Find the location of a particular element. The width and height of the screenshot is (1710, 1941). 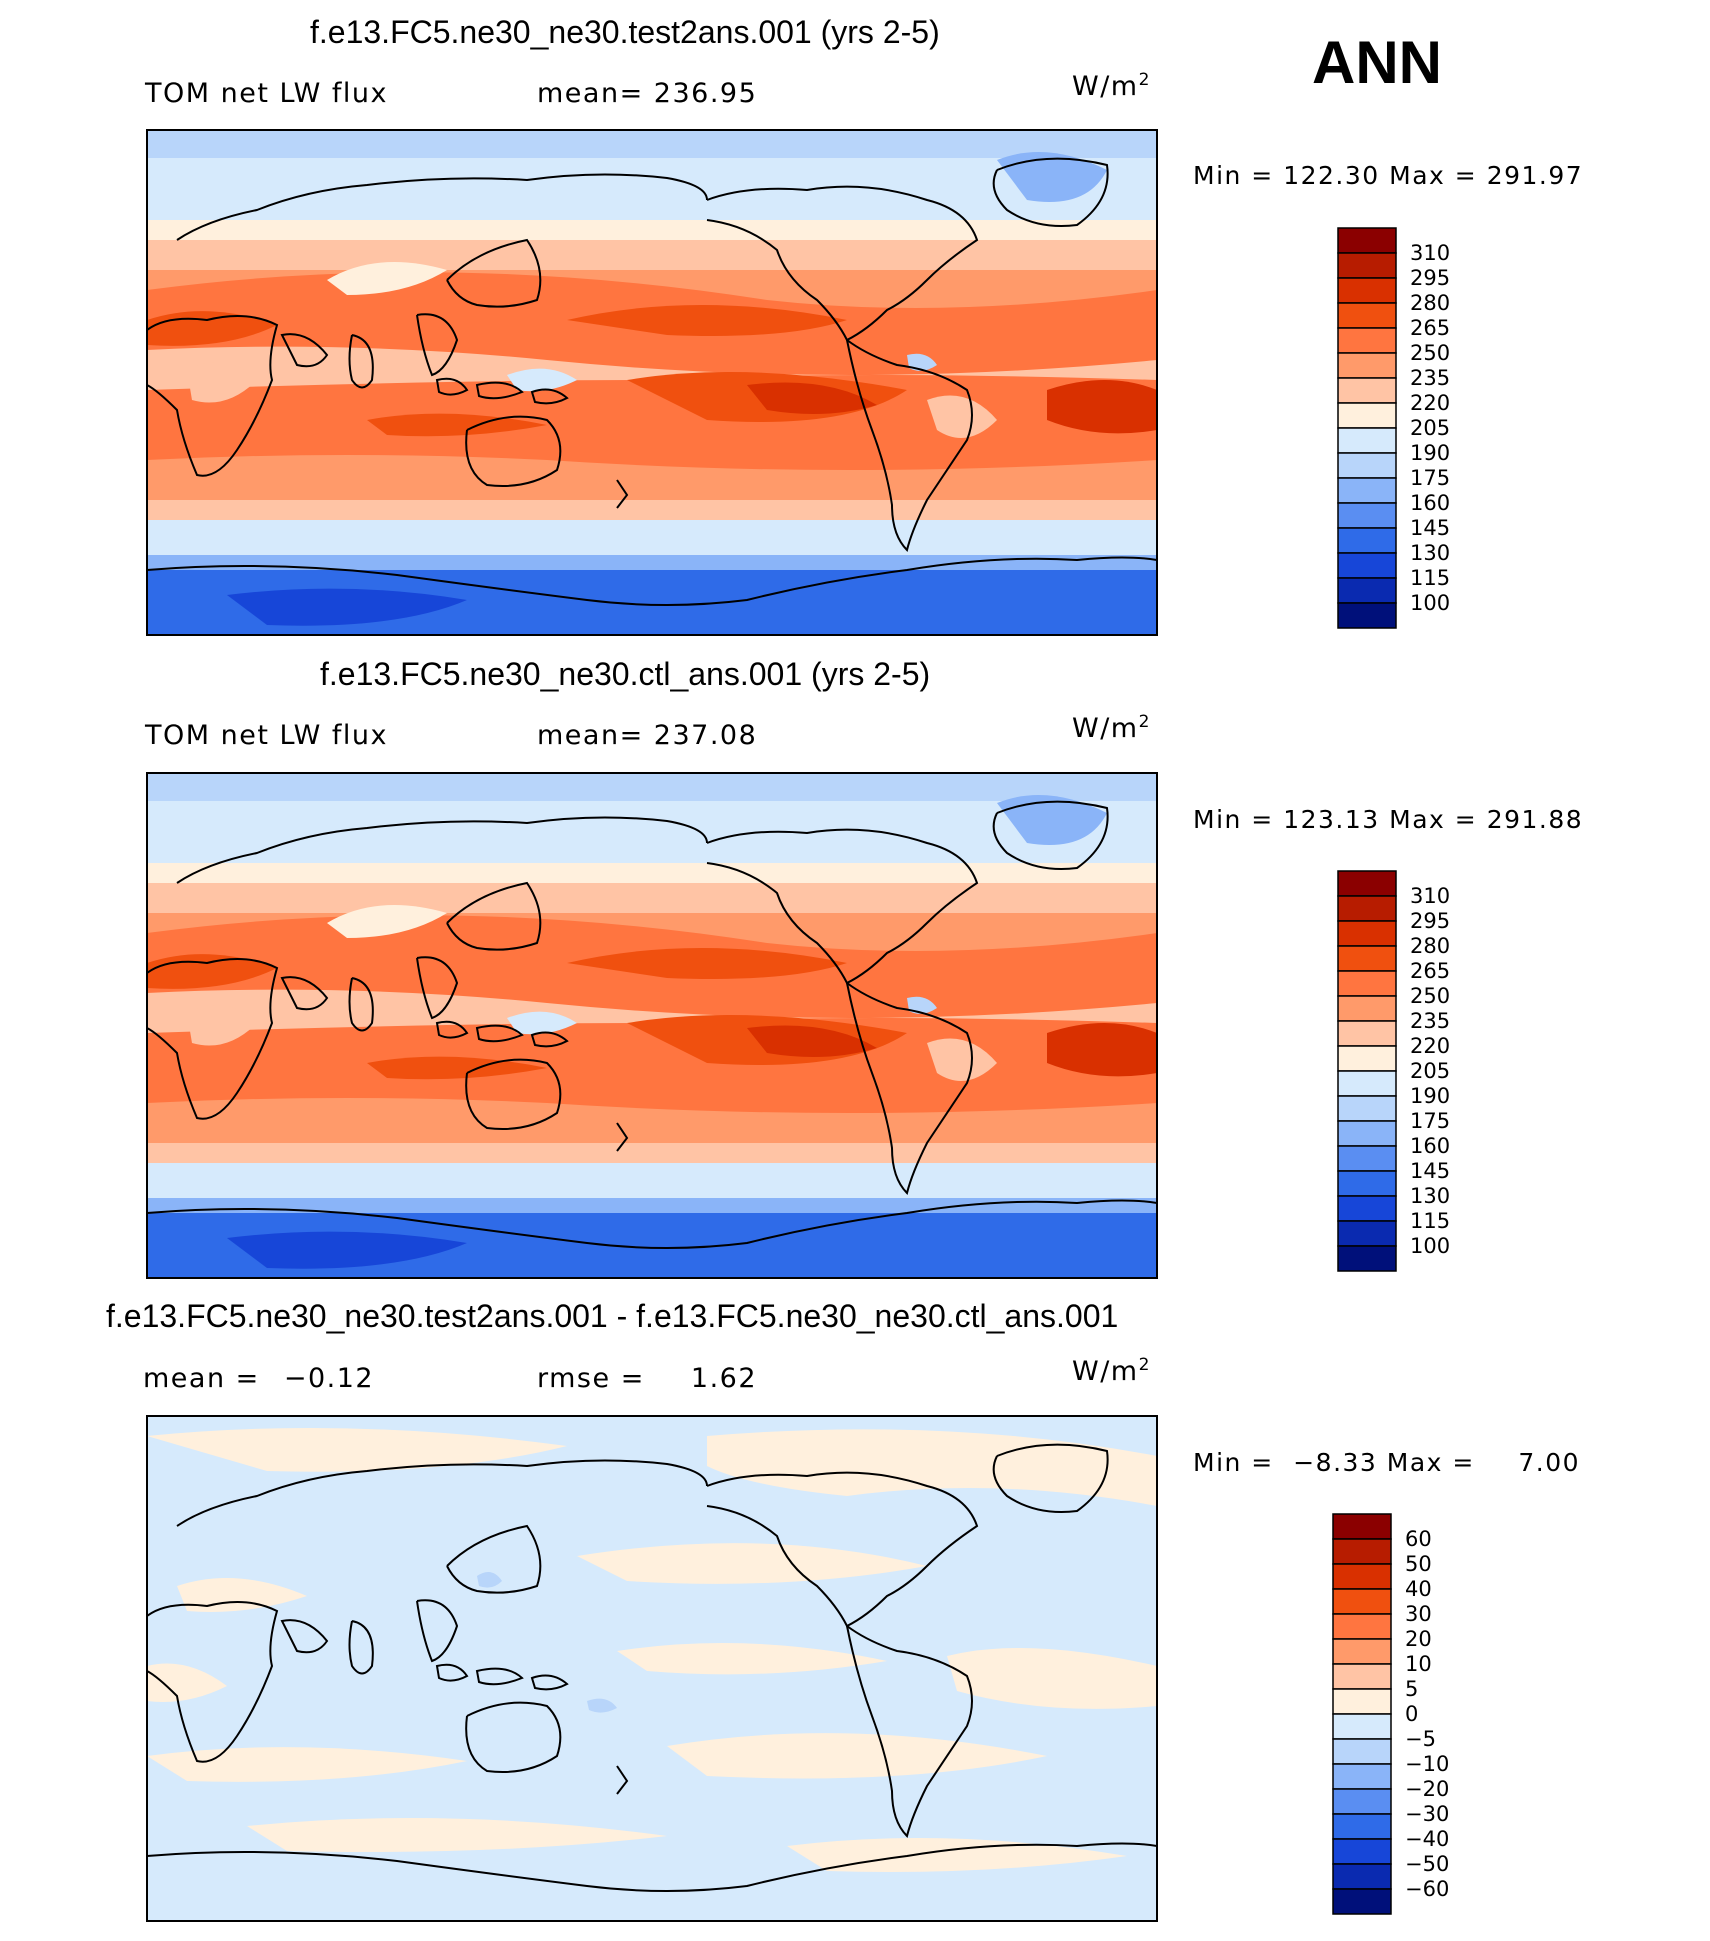

panel-1-minmax: Min = 122.30 Max = 291.97 is located at coordinates (1388, 175).